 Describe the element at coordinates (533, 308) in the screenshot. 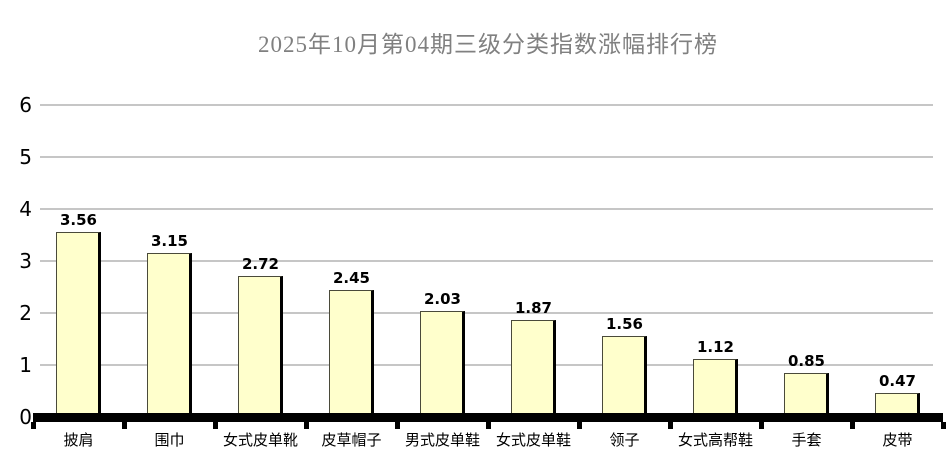

I see `bar-value-label: 1.87` at that location.